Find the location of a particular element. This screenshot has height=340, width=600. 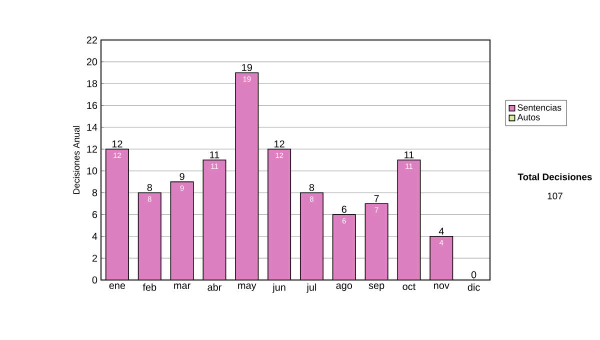

x-tick-label: sep is located at coordinates (376, 287).